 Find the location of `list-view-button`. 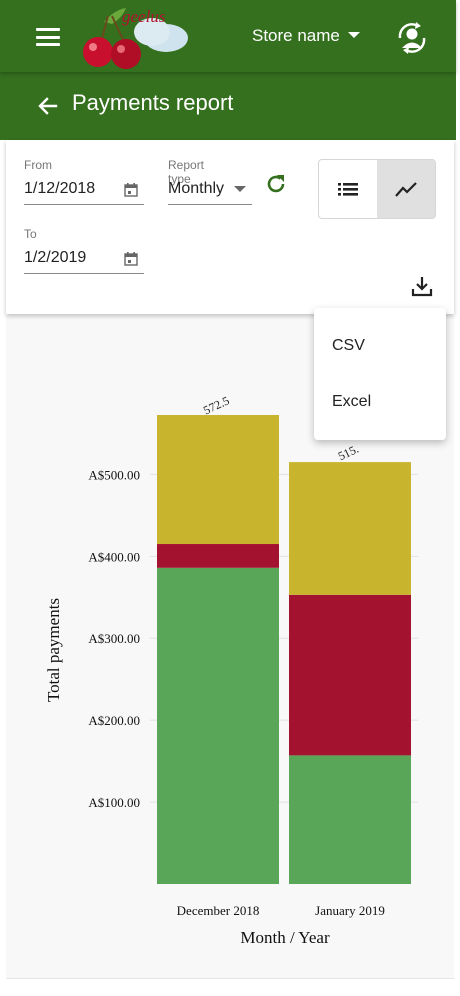

list-view-button is located at coordinates (348, 189).